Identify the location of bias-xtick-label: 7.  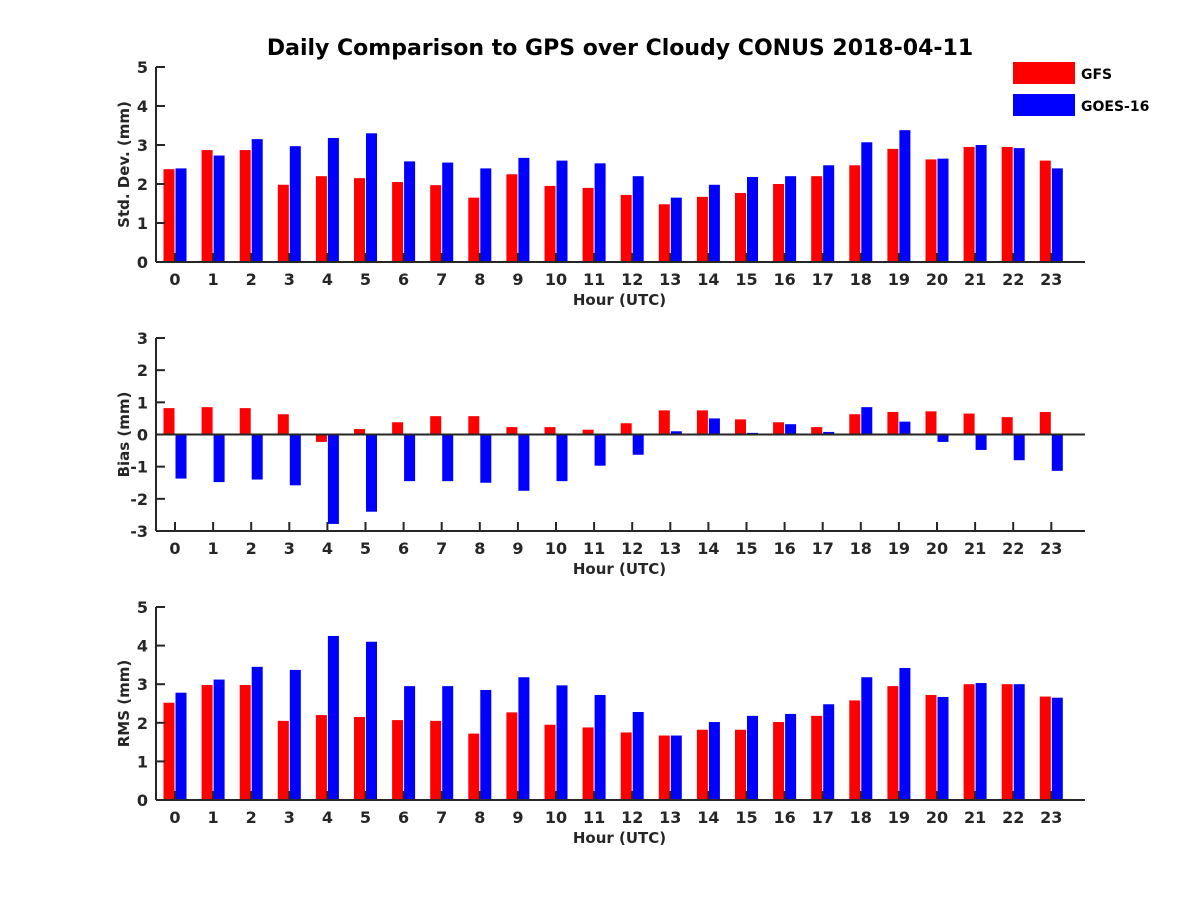
(441, 548).